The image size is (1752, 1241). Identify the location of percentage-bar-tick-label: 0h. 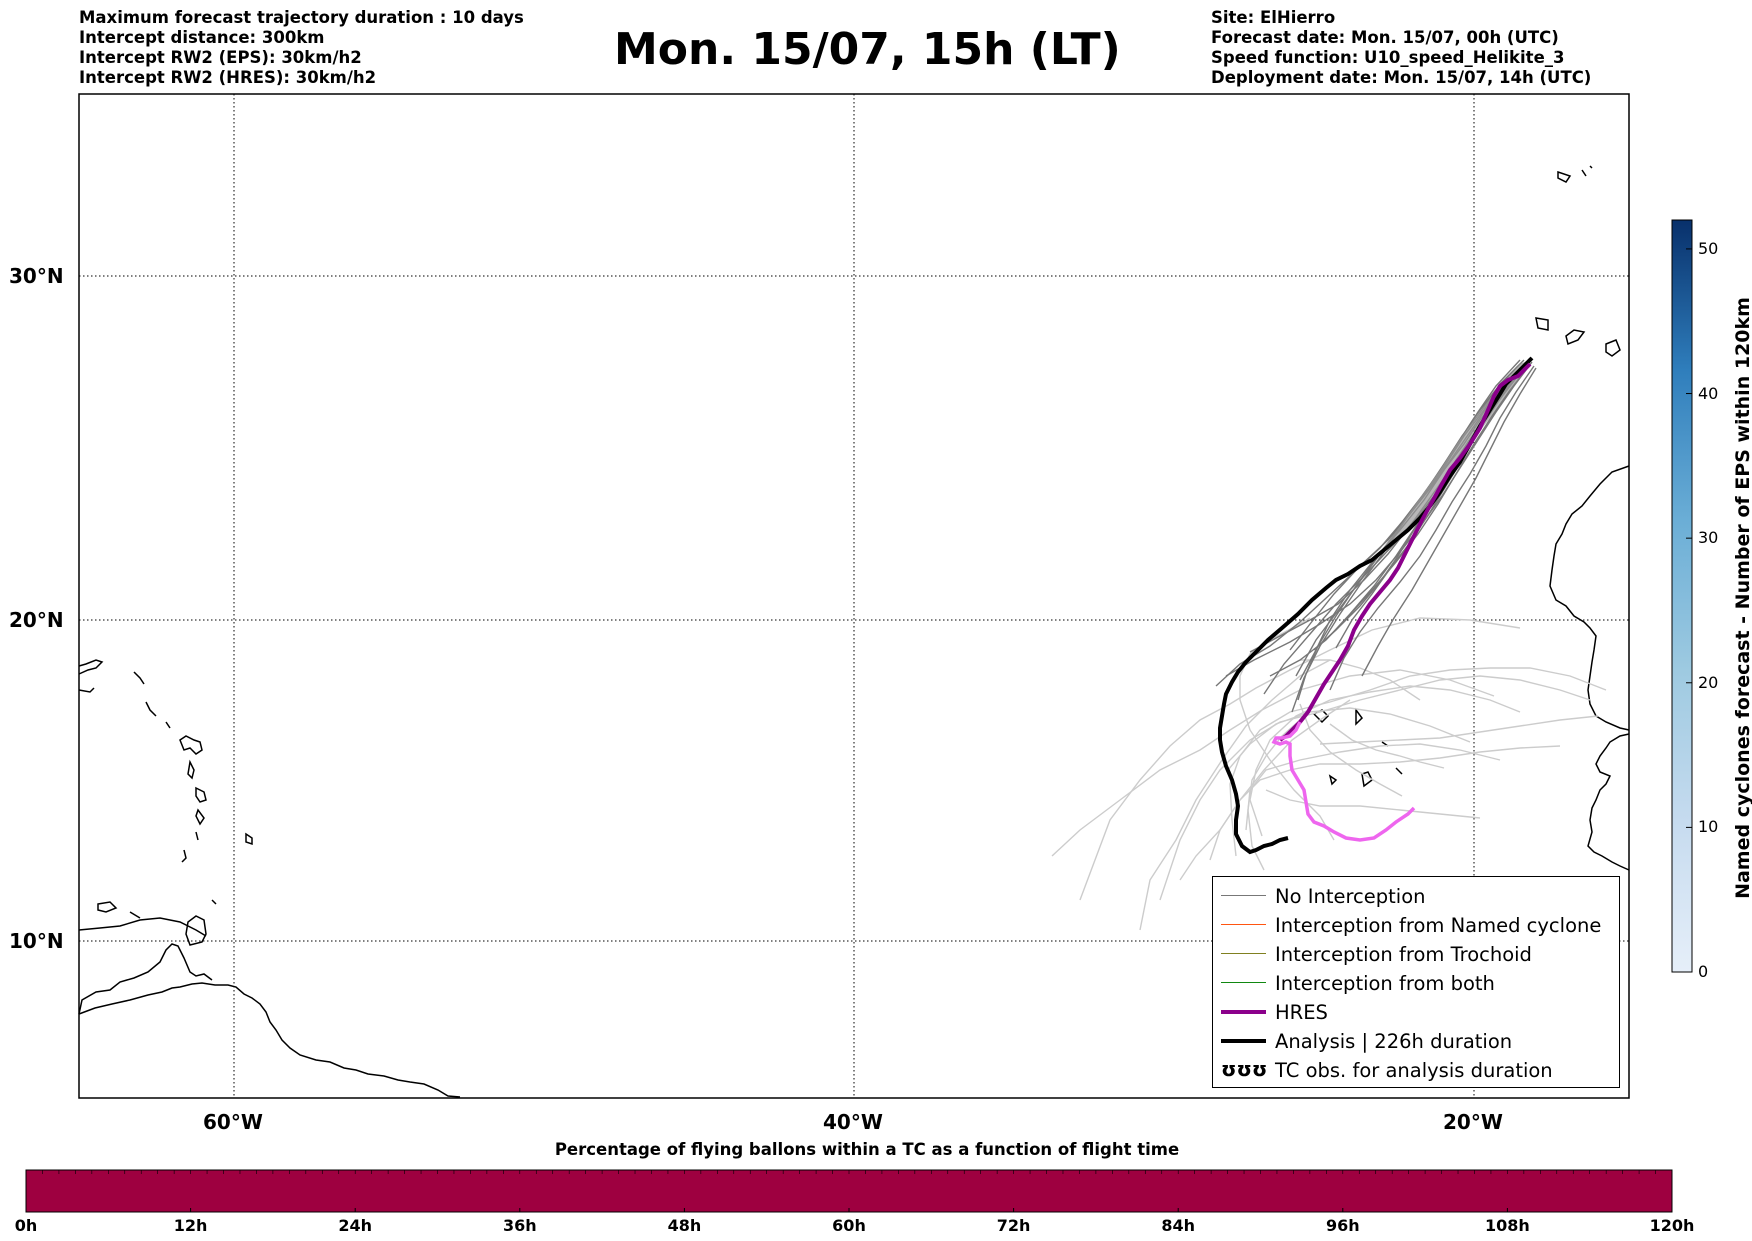
(26, 1225).